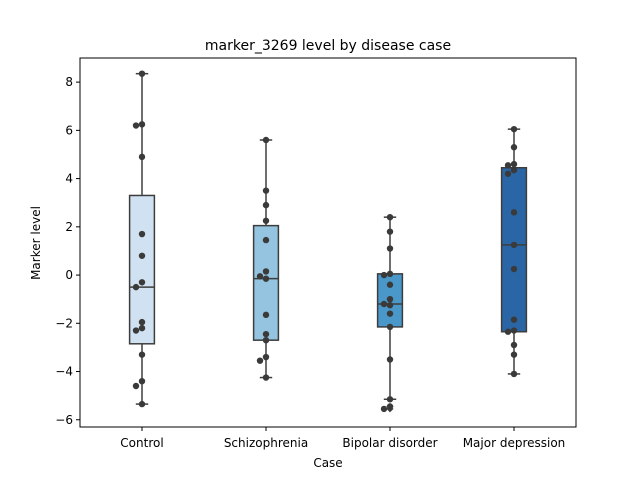  I want to click on y-tick-label: −6, so click(64, 420).